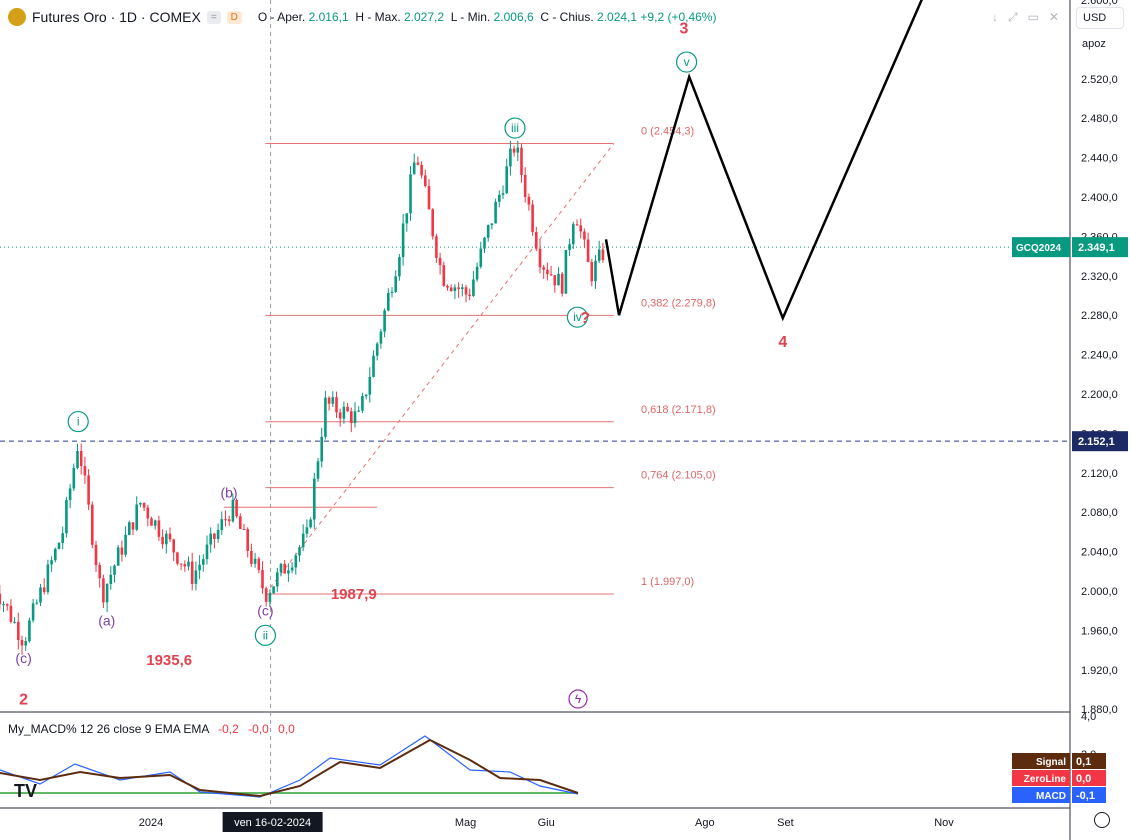  I want to click on restore-icon: ▭, so click(1033, 17).